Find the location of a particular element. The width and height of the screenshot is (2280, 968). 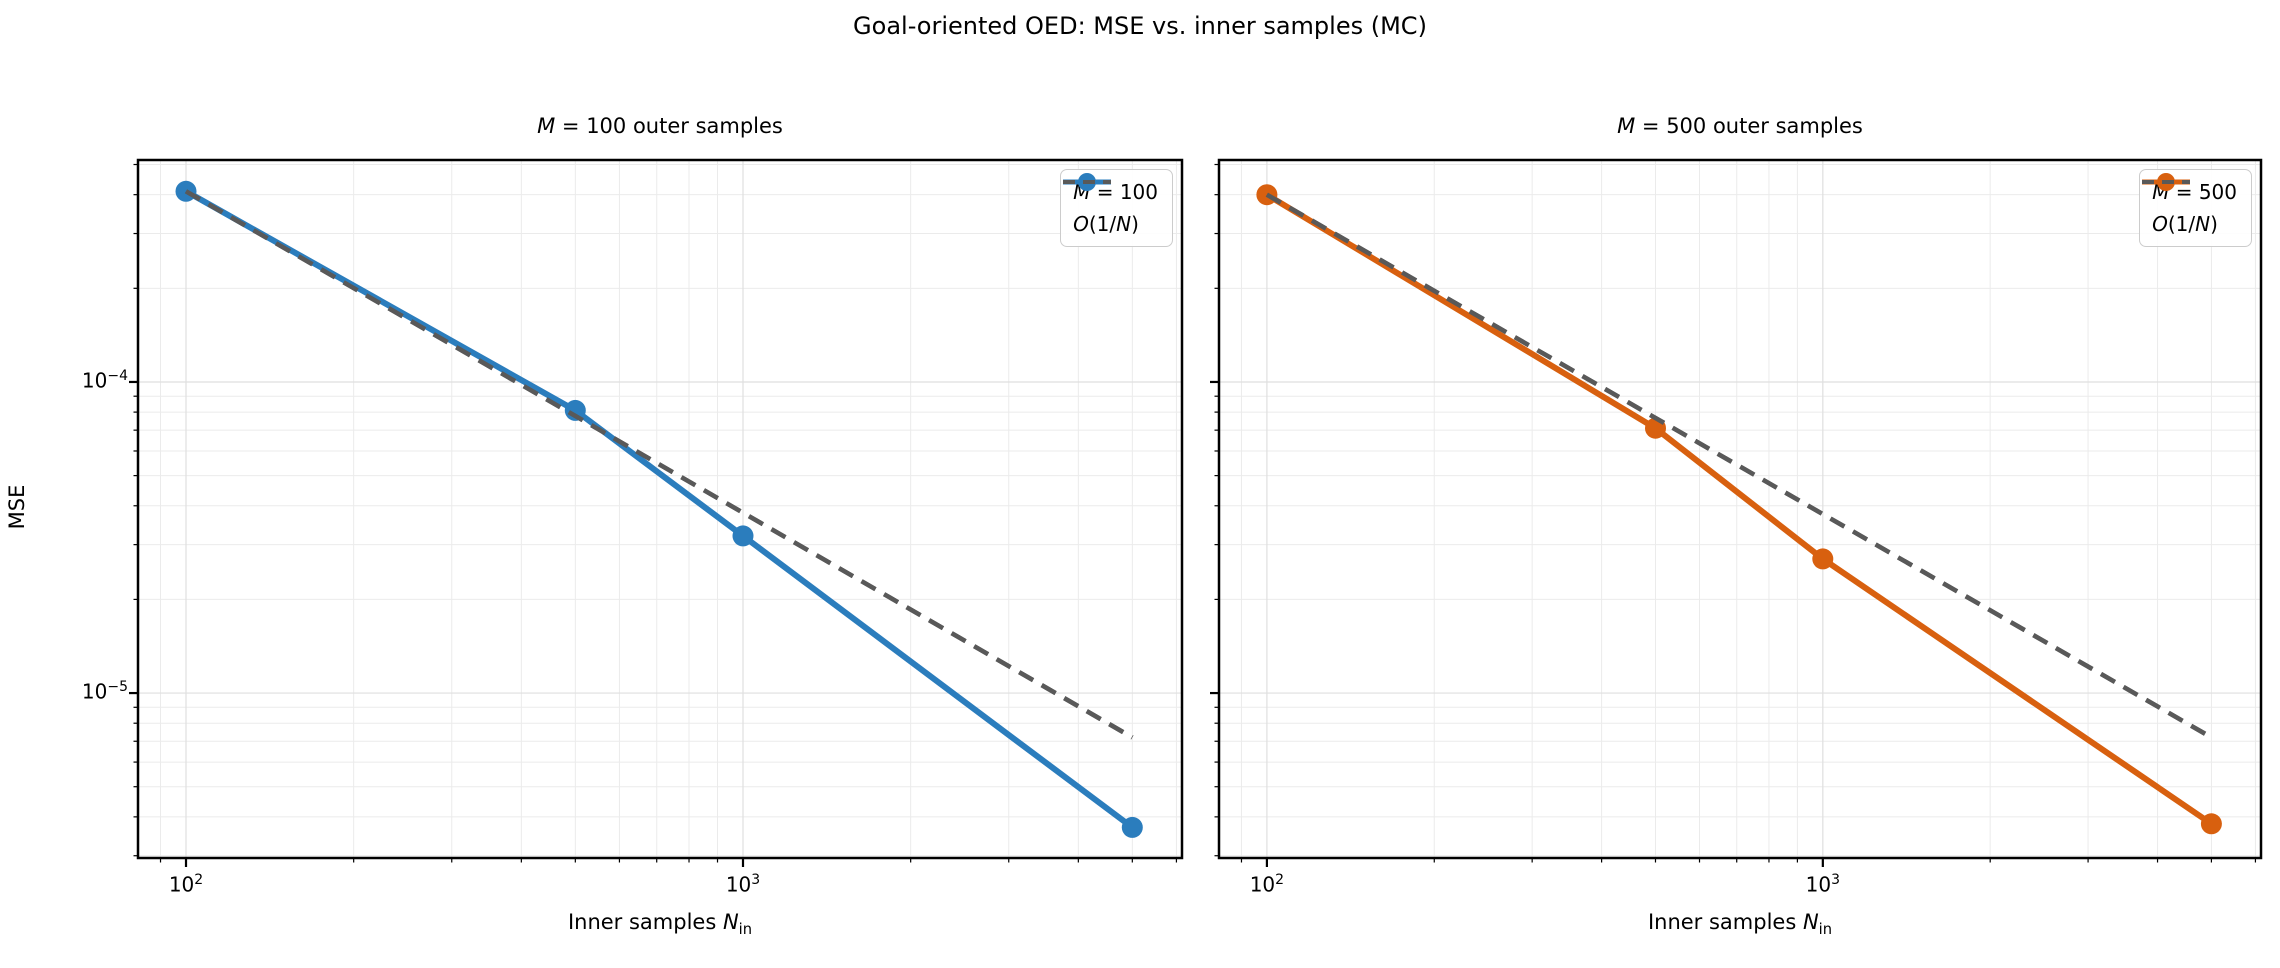

y-tick-label: 10⁻⁴ is located at coordinates (104, 380).